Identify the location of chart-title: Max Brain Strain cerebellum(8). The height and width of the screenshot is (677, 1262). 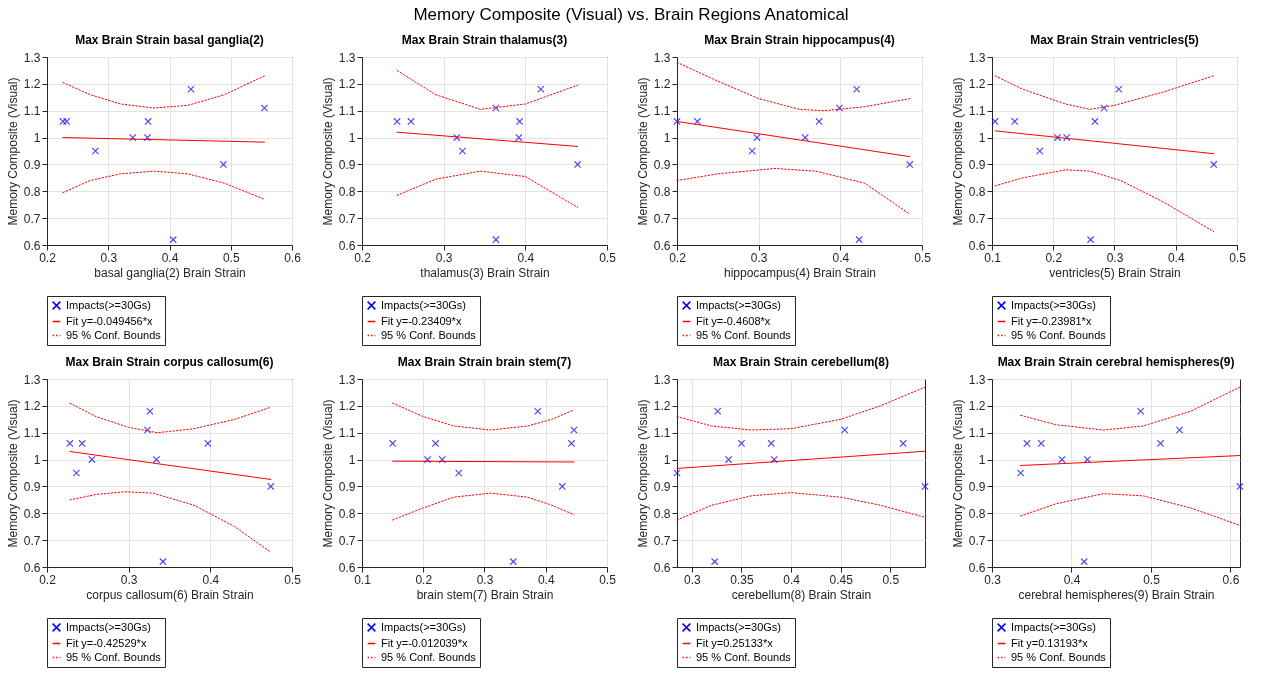
(801, 362).